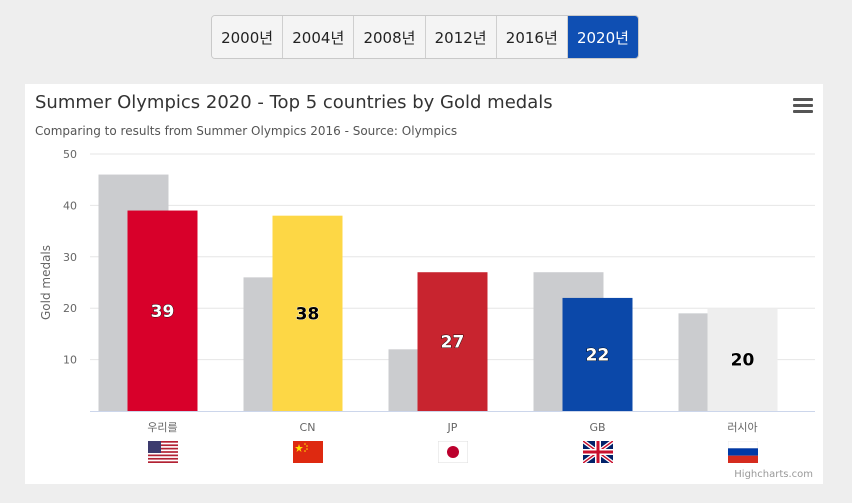 Image resolution: width=852 pixels, height=503 pixels. I want to click on data-label: 39, so click(163, 312).